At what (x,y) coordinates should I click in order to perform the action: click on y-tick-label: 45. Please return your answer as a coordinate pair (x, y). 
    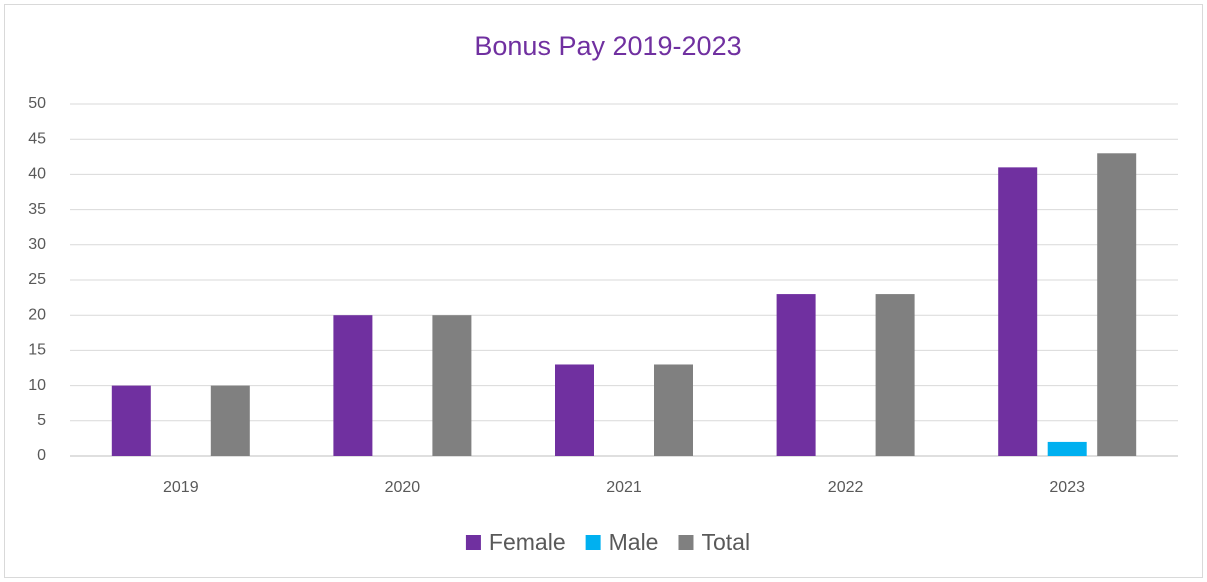
    Looking at the image, I should click on (37, 138).